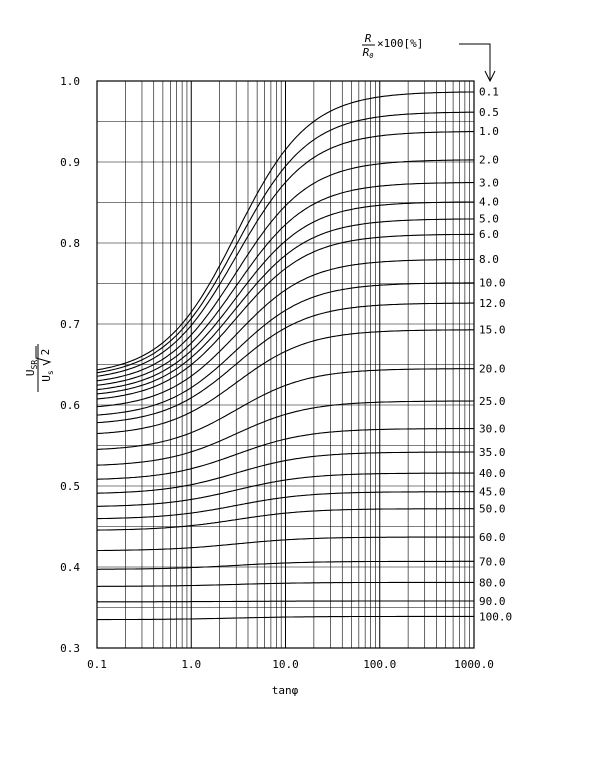 The width and height of the screenshot is (599, 766). Describe the element at coordinates (70, 648) in the screenshot. I see `y-tick-label: 0.3` at that location.